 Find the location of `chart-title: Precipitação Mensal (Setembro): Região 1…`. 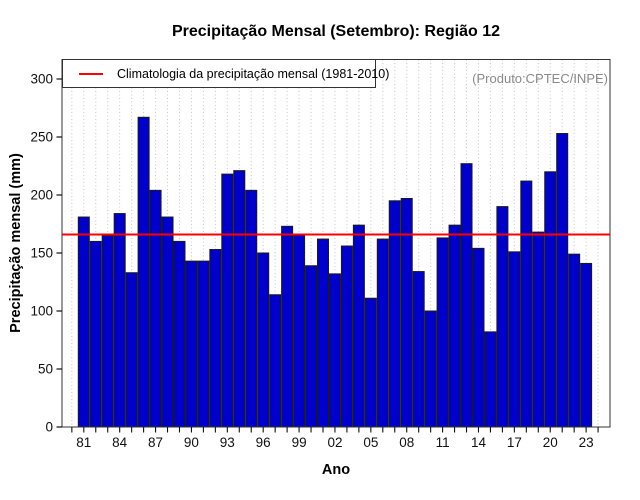

chart-title: Precipitação Mensal (Setembro): Região 1… is located at coordinates (336, 31).